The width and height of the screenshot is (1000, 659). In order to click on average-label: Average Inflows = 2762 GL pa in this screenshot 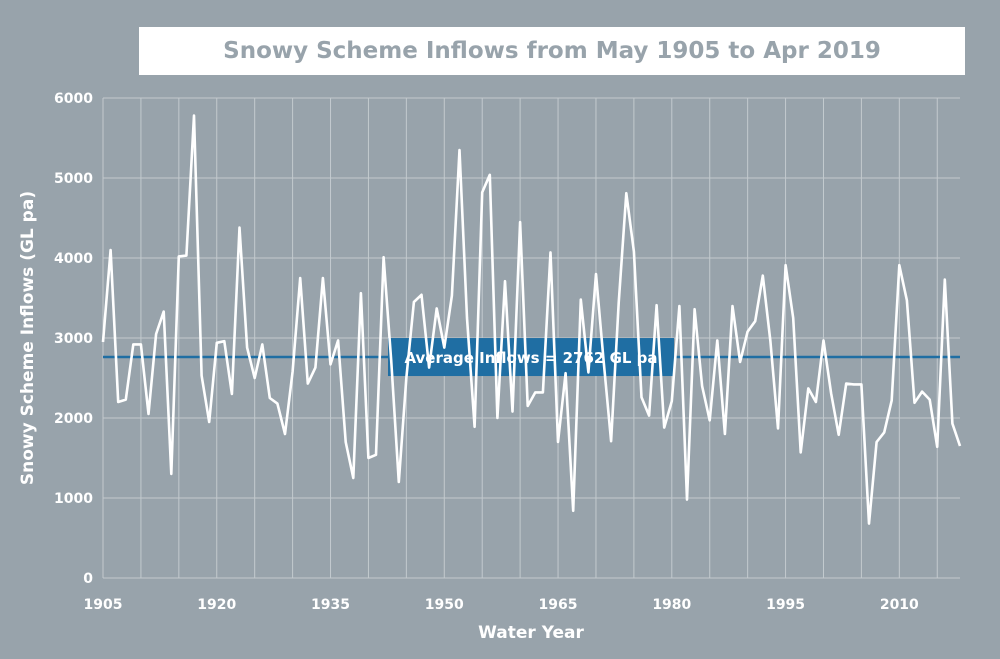, I will do `click(530, 358)`.